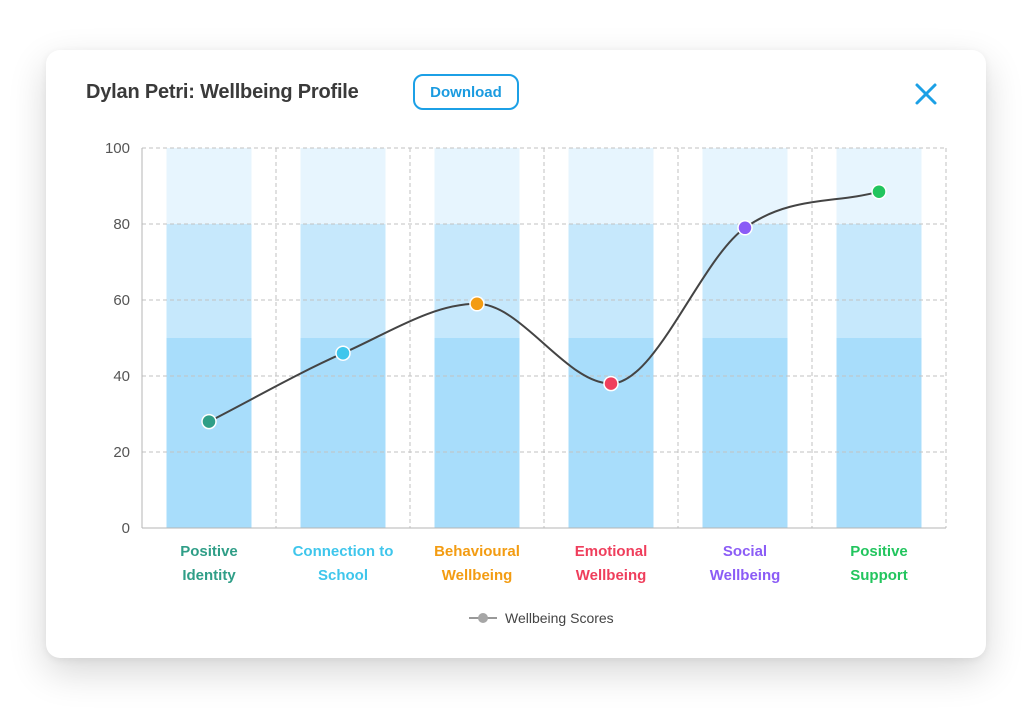 The image size is (1035, 708). What do you see at coordinates (879, 563) in the screenshot?
I see `category-label: Positive Support` at bounding box center [879, 563].